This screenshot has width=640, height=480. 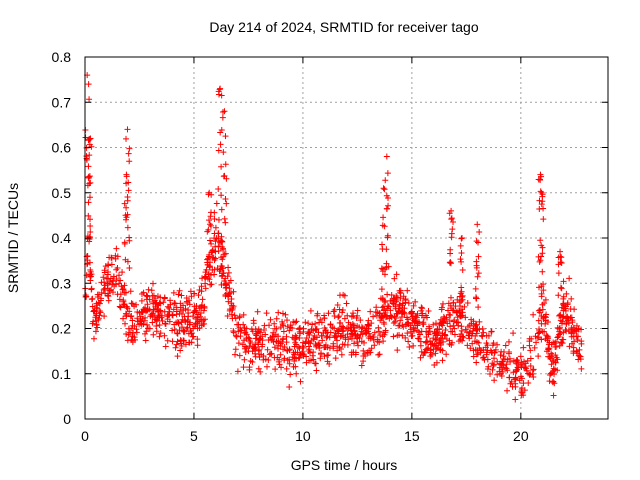 I want to click on x-tick-label: 15, so click(x=412, y=436).